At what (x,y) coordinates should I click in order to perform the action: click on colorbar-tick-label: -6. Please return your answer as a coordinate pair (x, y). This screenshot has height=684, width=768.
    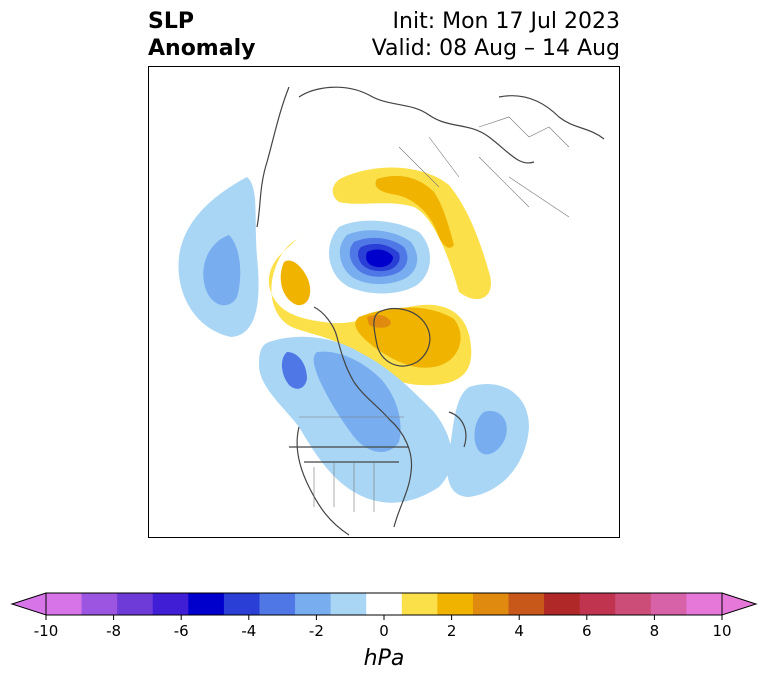
    Looking at the image, I should click on (181, 631).